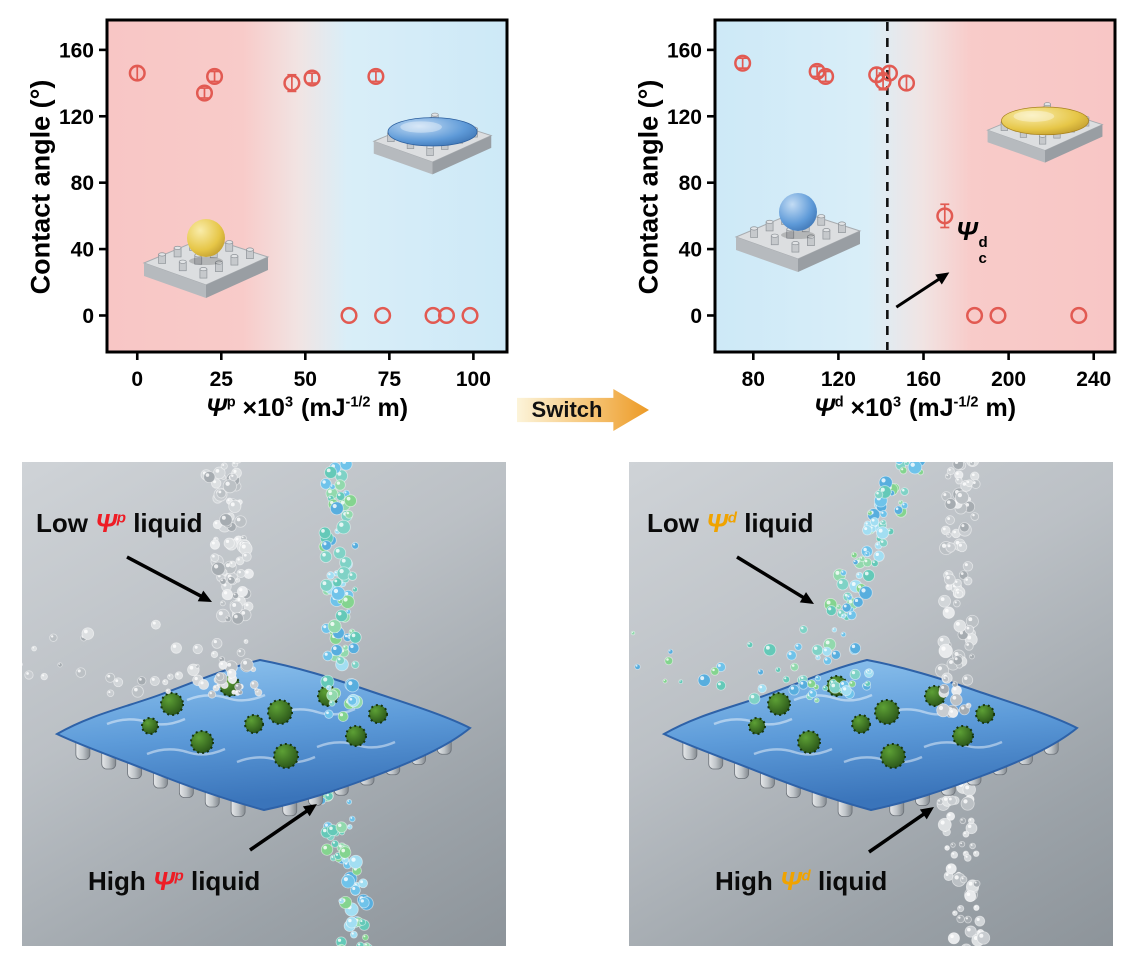 The image size is (1135, 960). Describe the element at coordinates (983, 242) in the screenshot. I see `annotation-sup: d` at that location.